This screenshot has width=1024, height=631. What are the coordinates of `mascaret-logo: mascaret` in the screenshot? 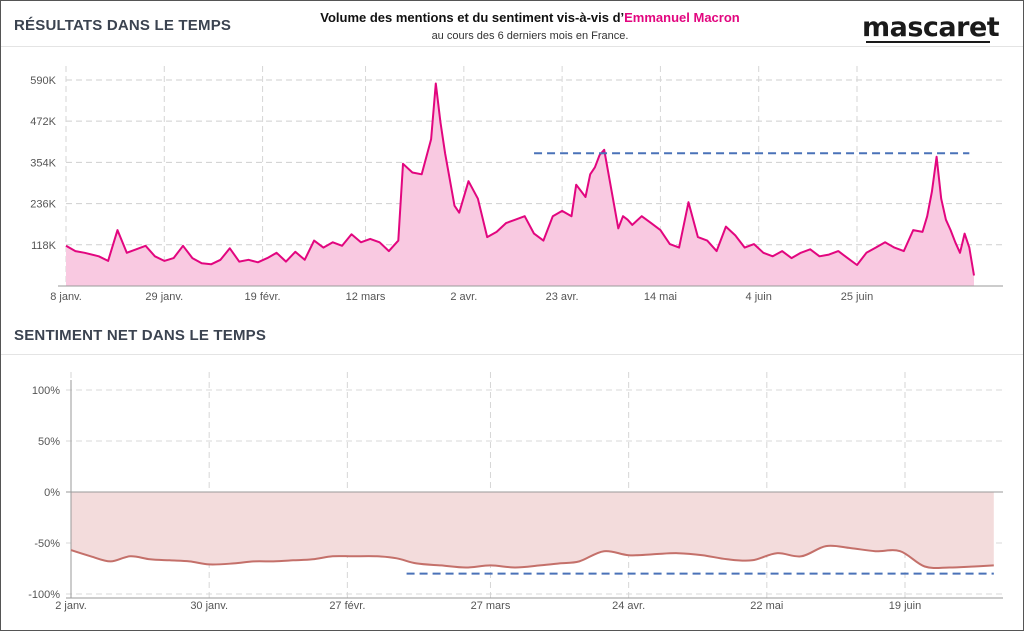 It's located at (931, 27).